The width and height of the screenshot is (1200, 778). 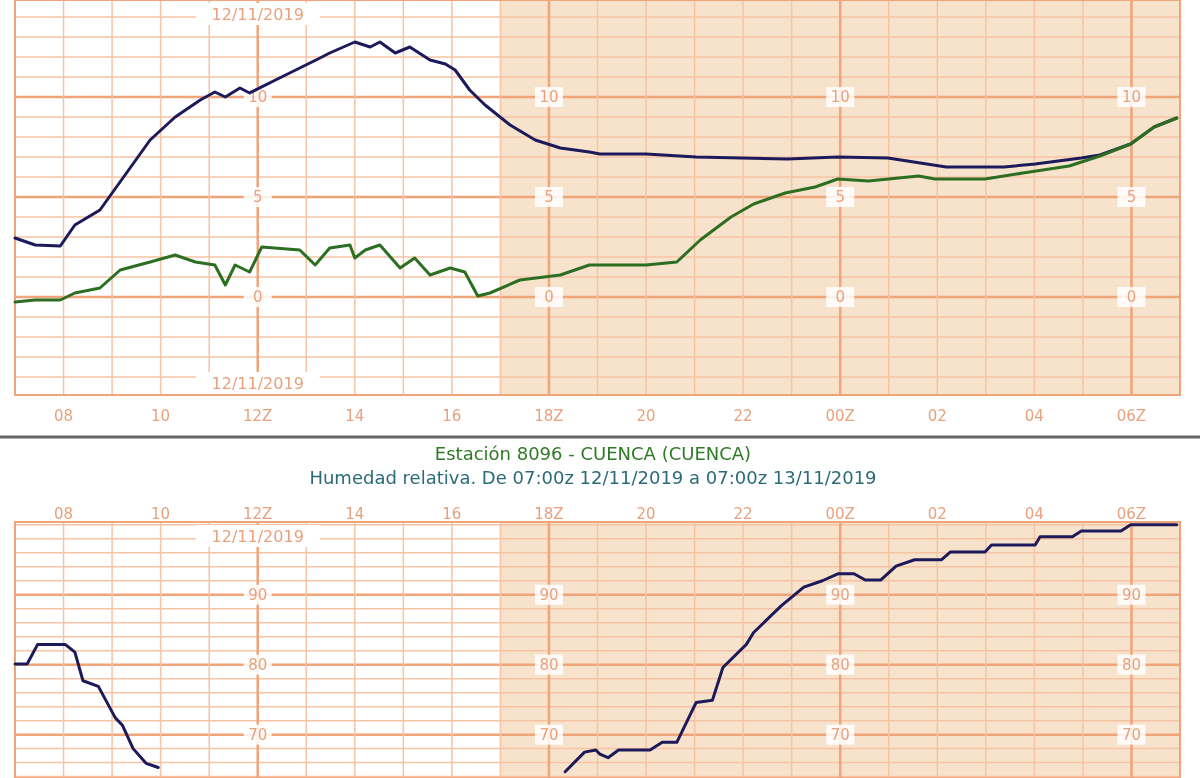 I want to click on y-tick-label: 5, so click(x=1131, y=197).